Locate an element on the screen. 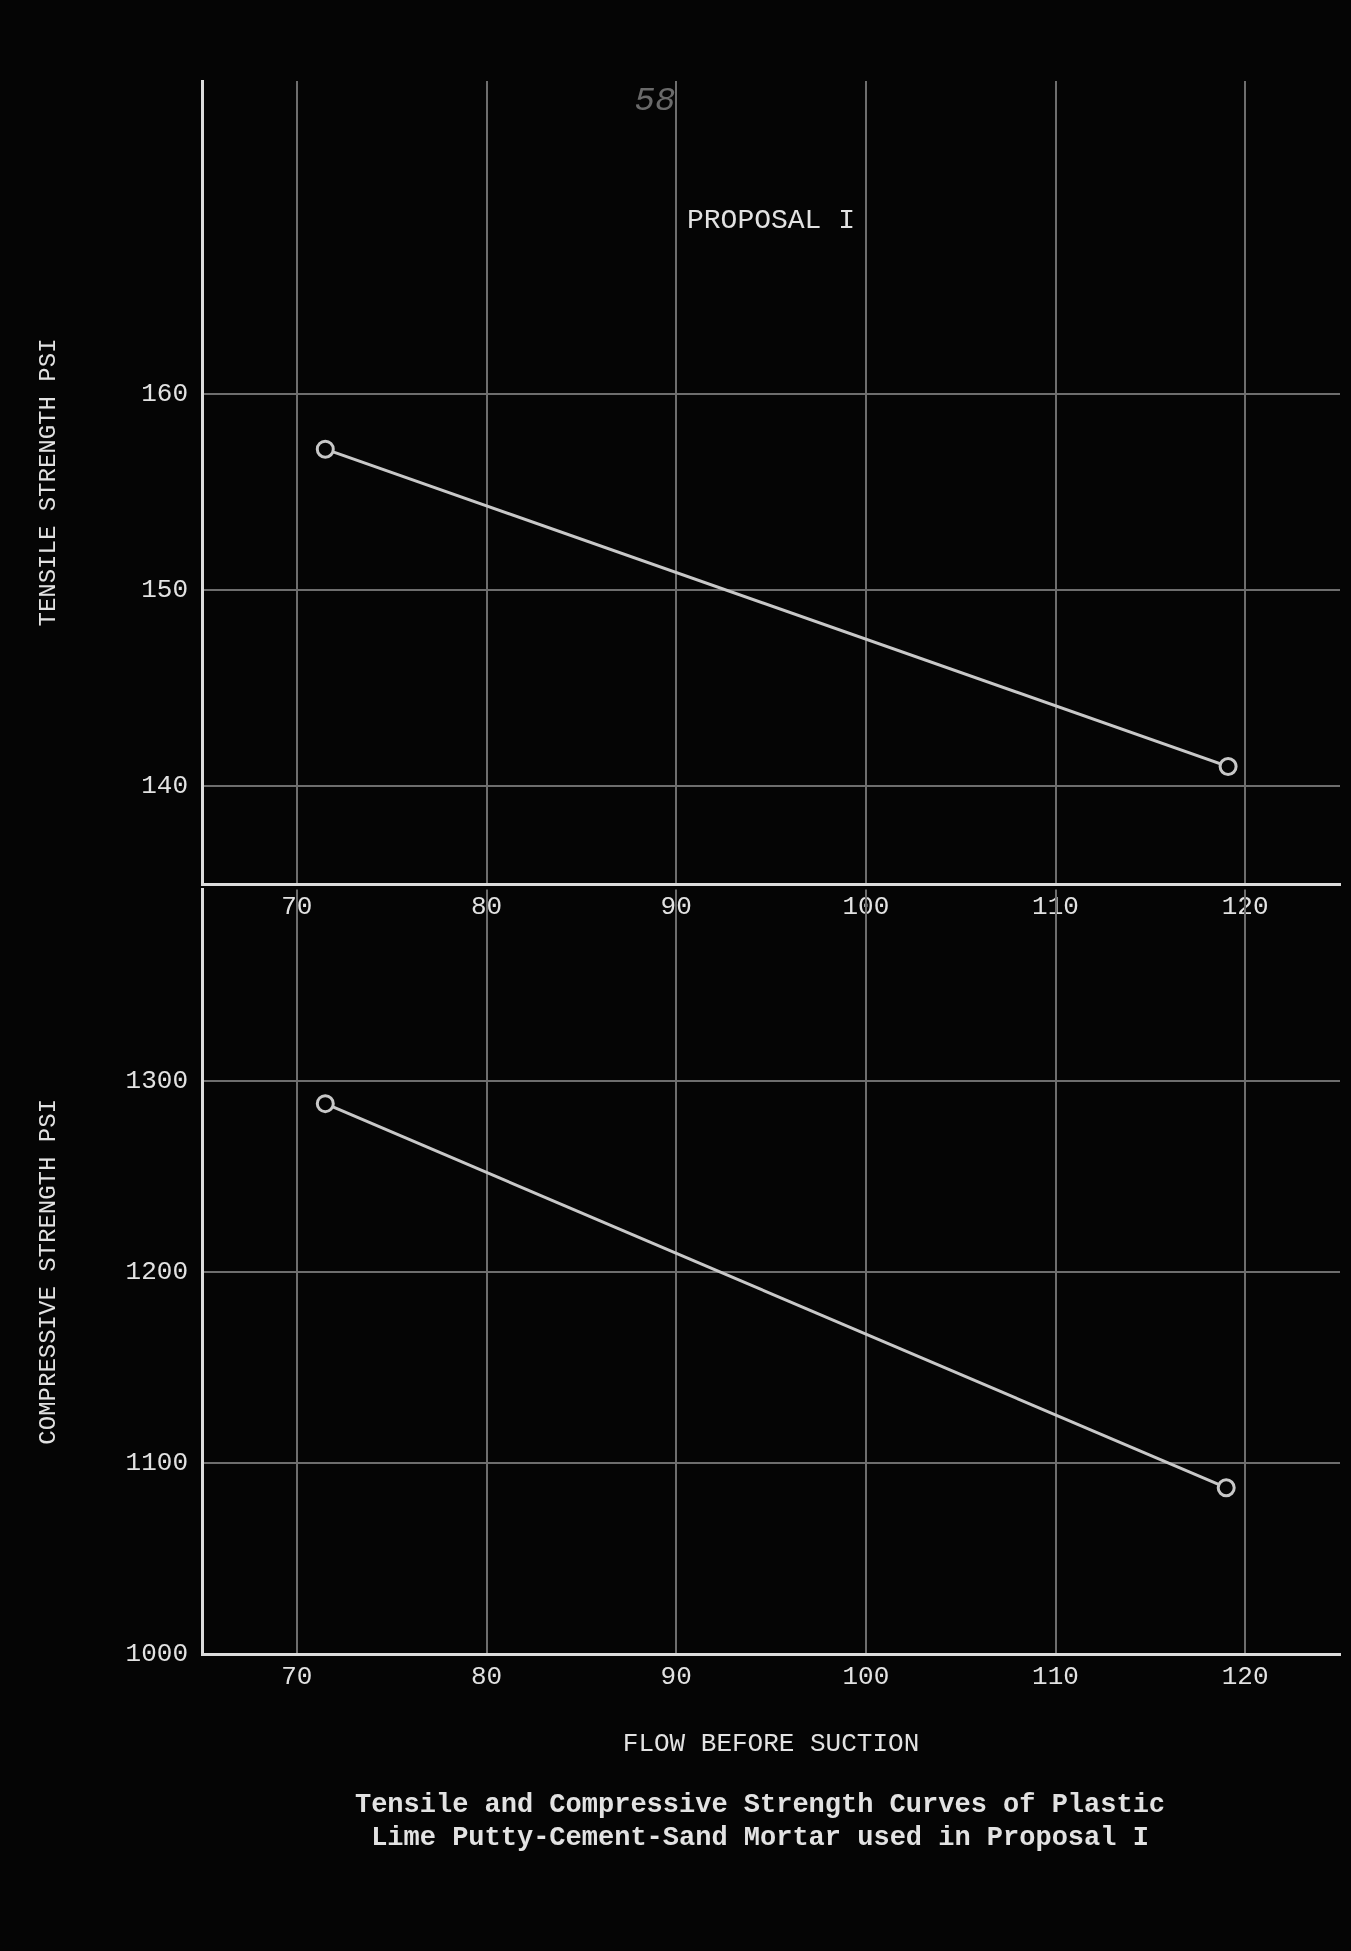 The image size is (1351, 1951). y-tick-label: 150 is located at coordinates (164, 590).